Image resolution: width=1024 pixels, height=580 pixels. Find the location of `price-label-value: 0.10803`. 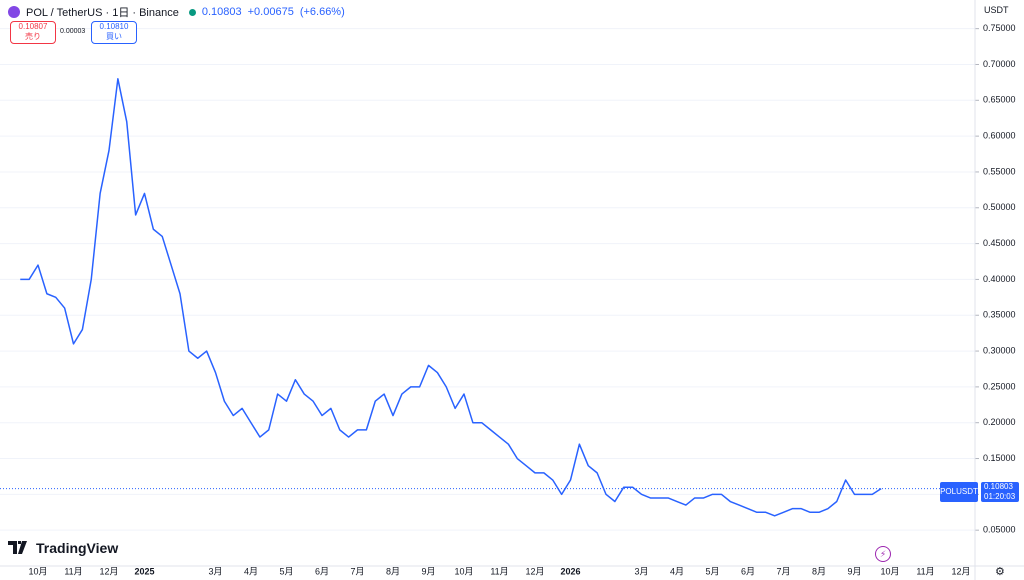

price-label-value: 0.10803 is located at coordinates (998, 486).